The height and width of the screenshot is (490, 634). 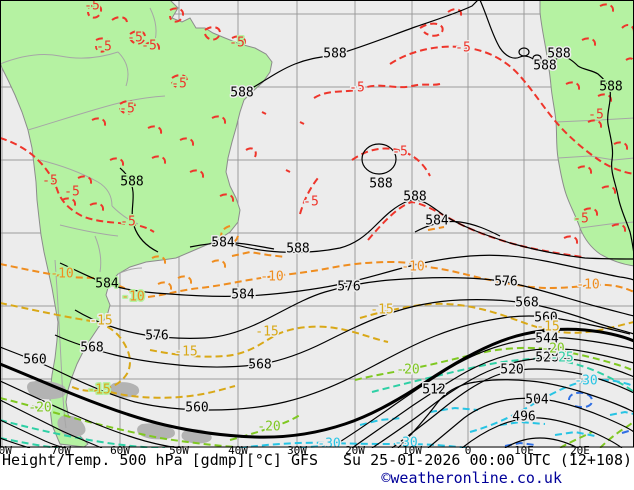 I want to click on x-axis-label: 10E, so click(x=524, y=450).